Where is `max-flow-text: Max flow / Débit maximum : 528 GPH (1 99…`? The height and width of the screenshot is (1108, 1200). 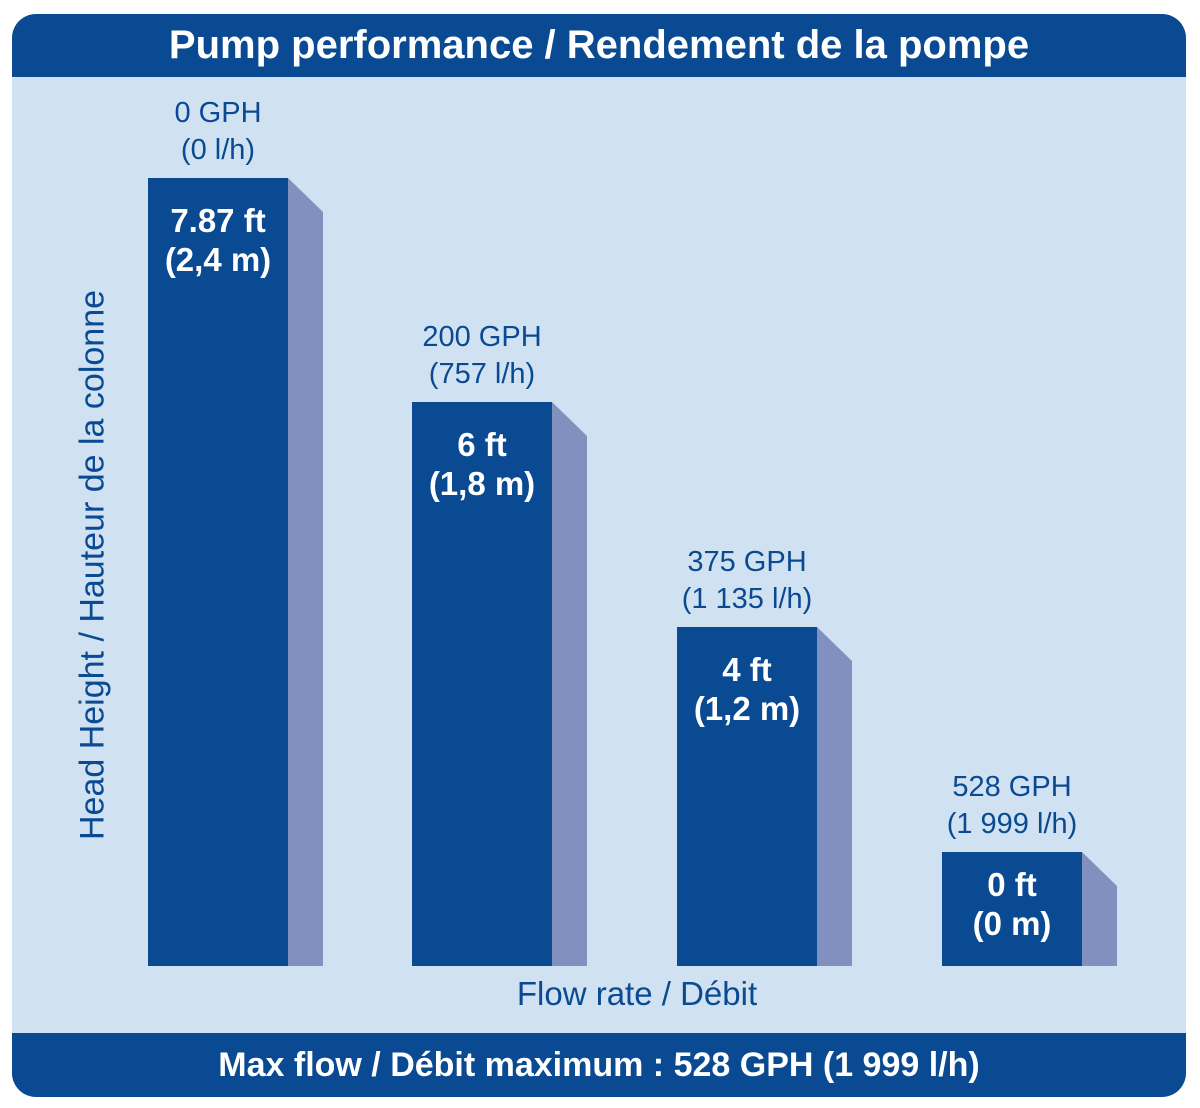
max-flow-text: Max flow / Débit maximum : 528 GPH (1 99… is located at coordinates (599, 1064).